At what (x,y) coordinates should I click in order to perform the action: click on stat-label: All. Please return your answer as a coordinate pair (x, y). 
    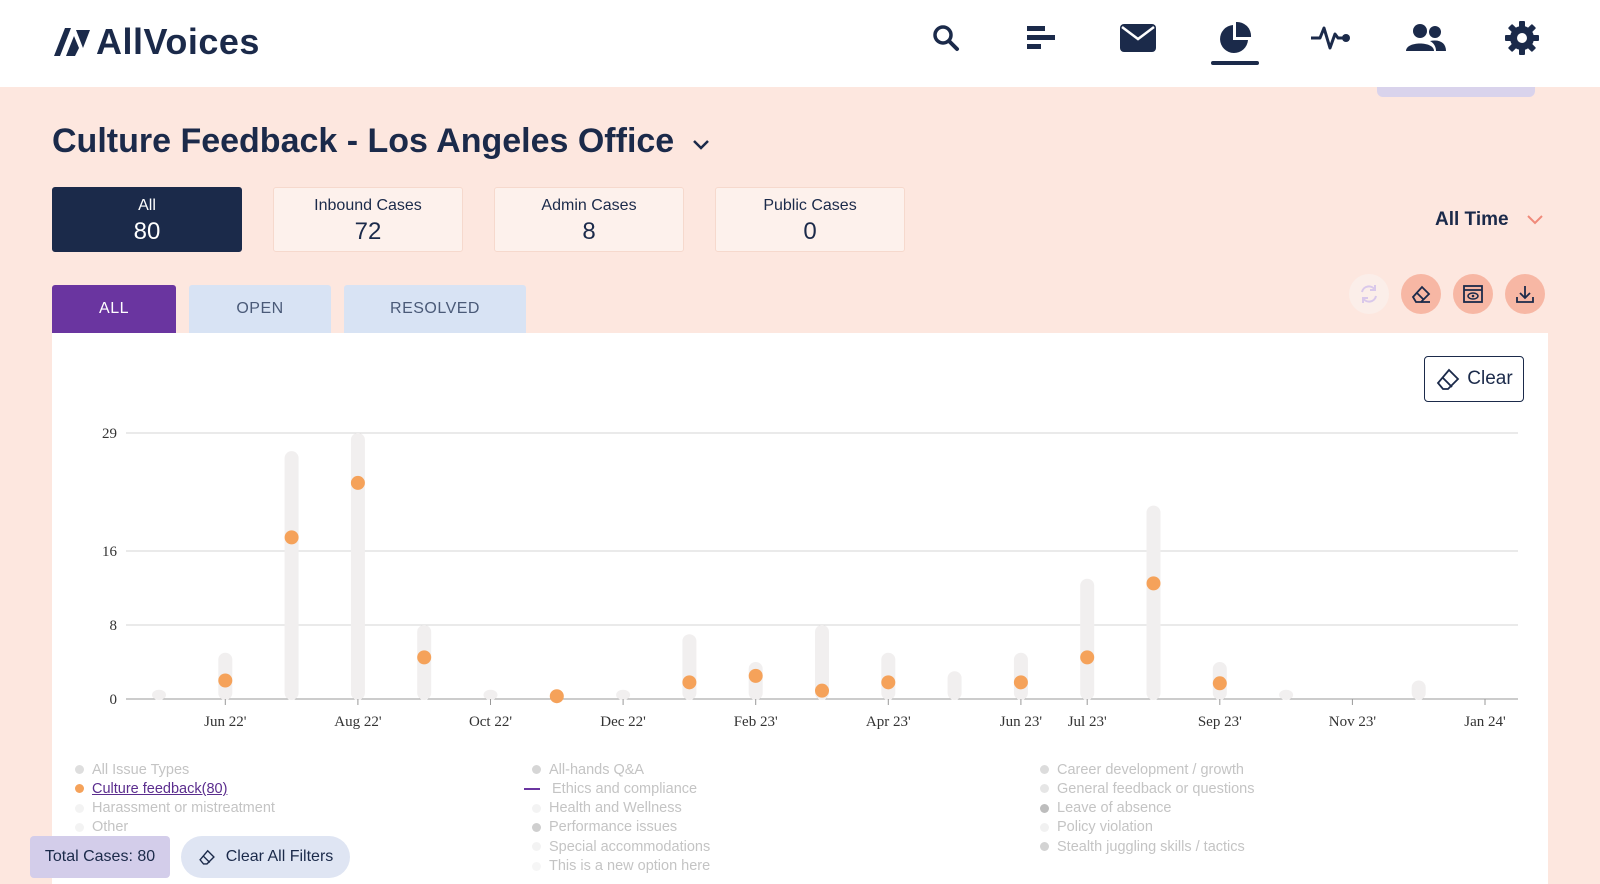
    Looking at the image, I should click on (147, 205).